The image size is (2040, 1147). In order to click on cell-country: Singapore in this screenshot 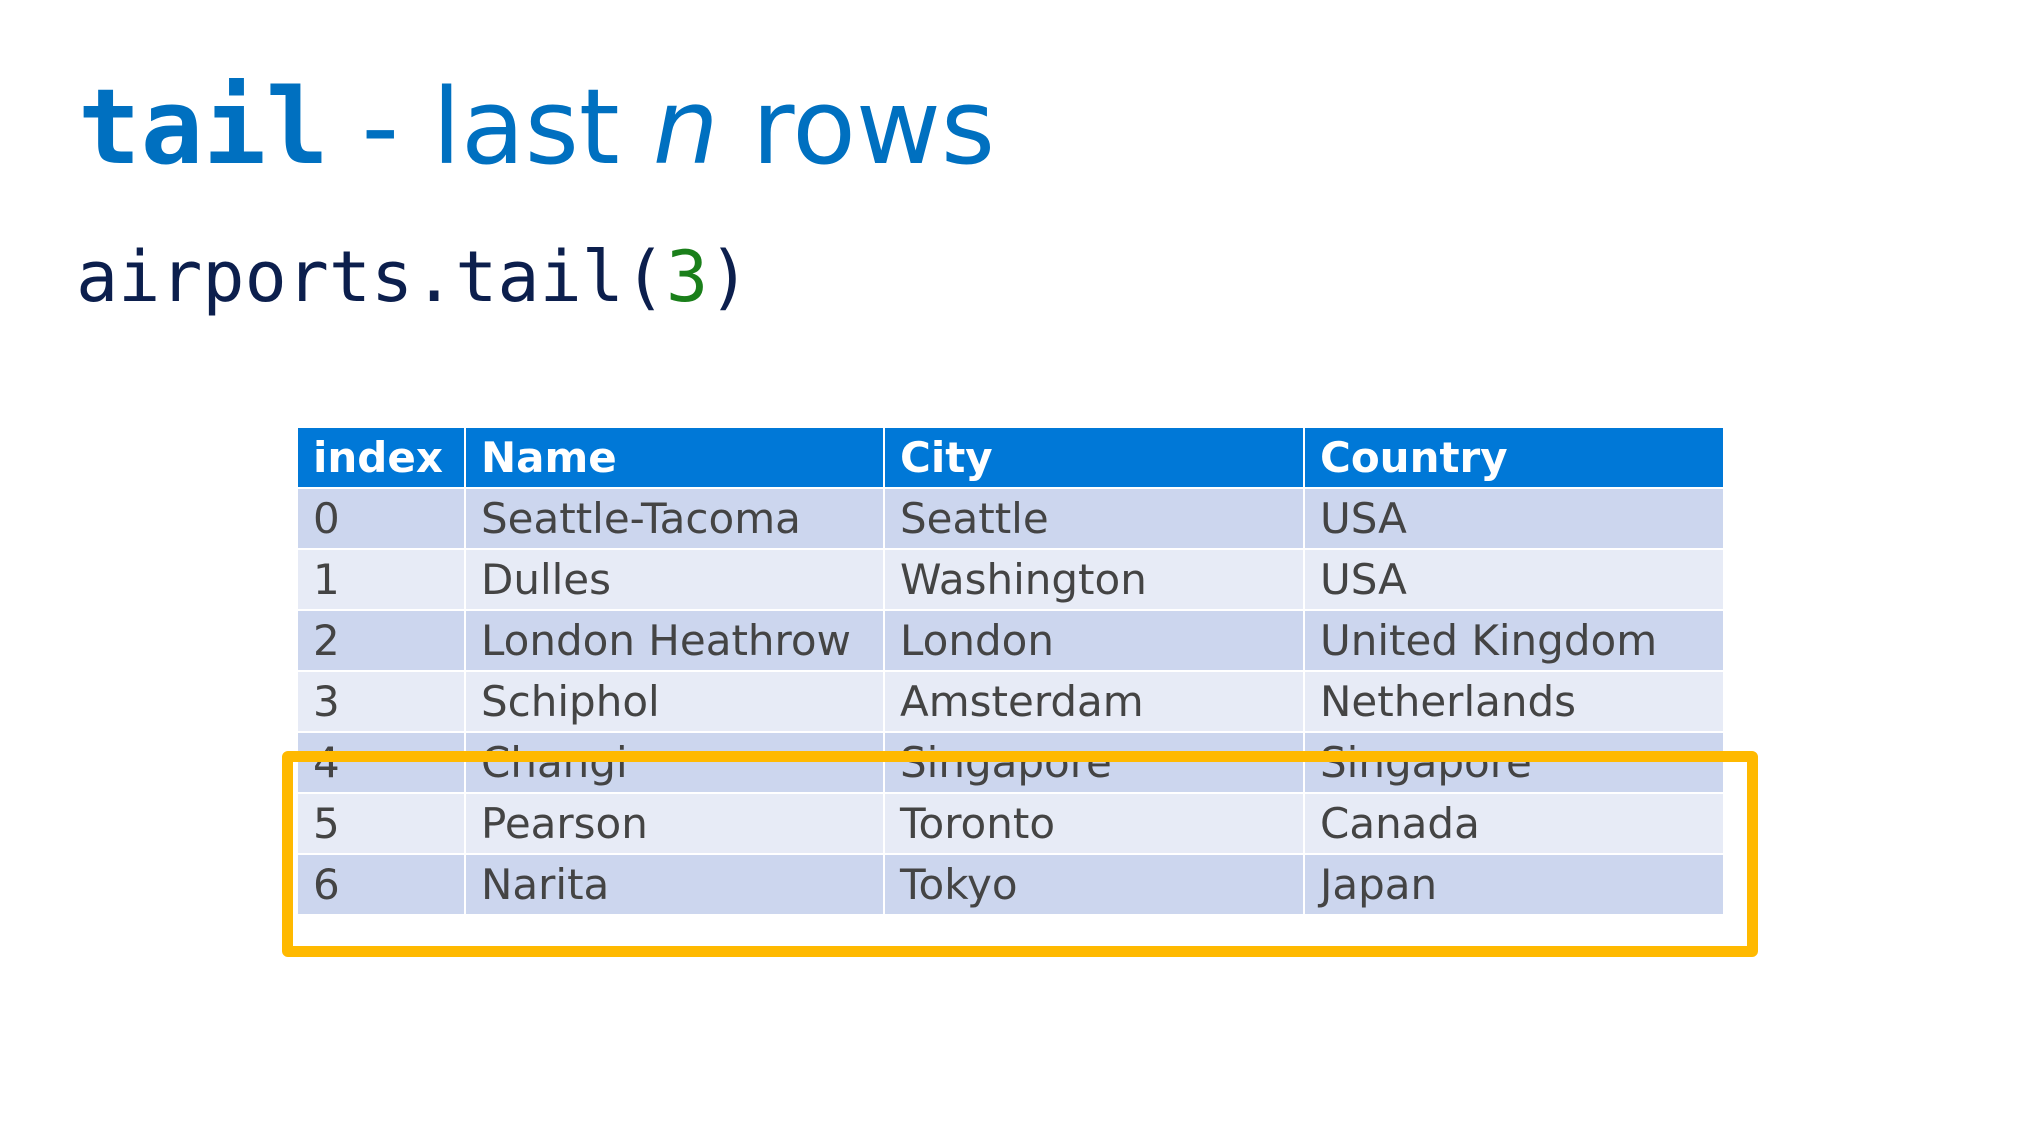, I will do `click(1514, 762)`.